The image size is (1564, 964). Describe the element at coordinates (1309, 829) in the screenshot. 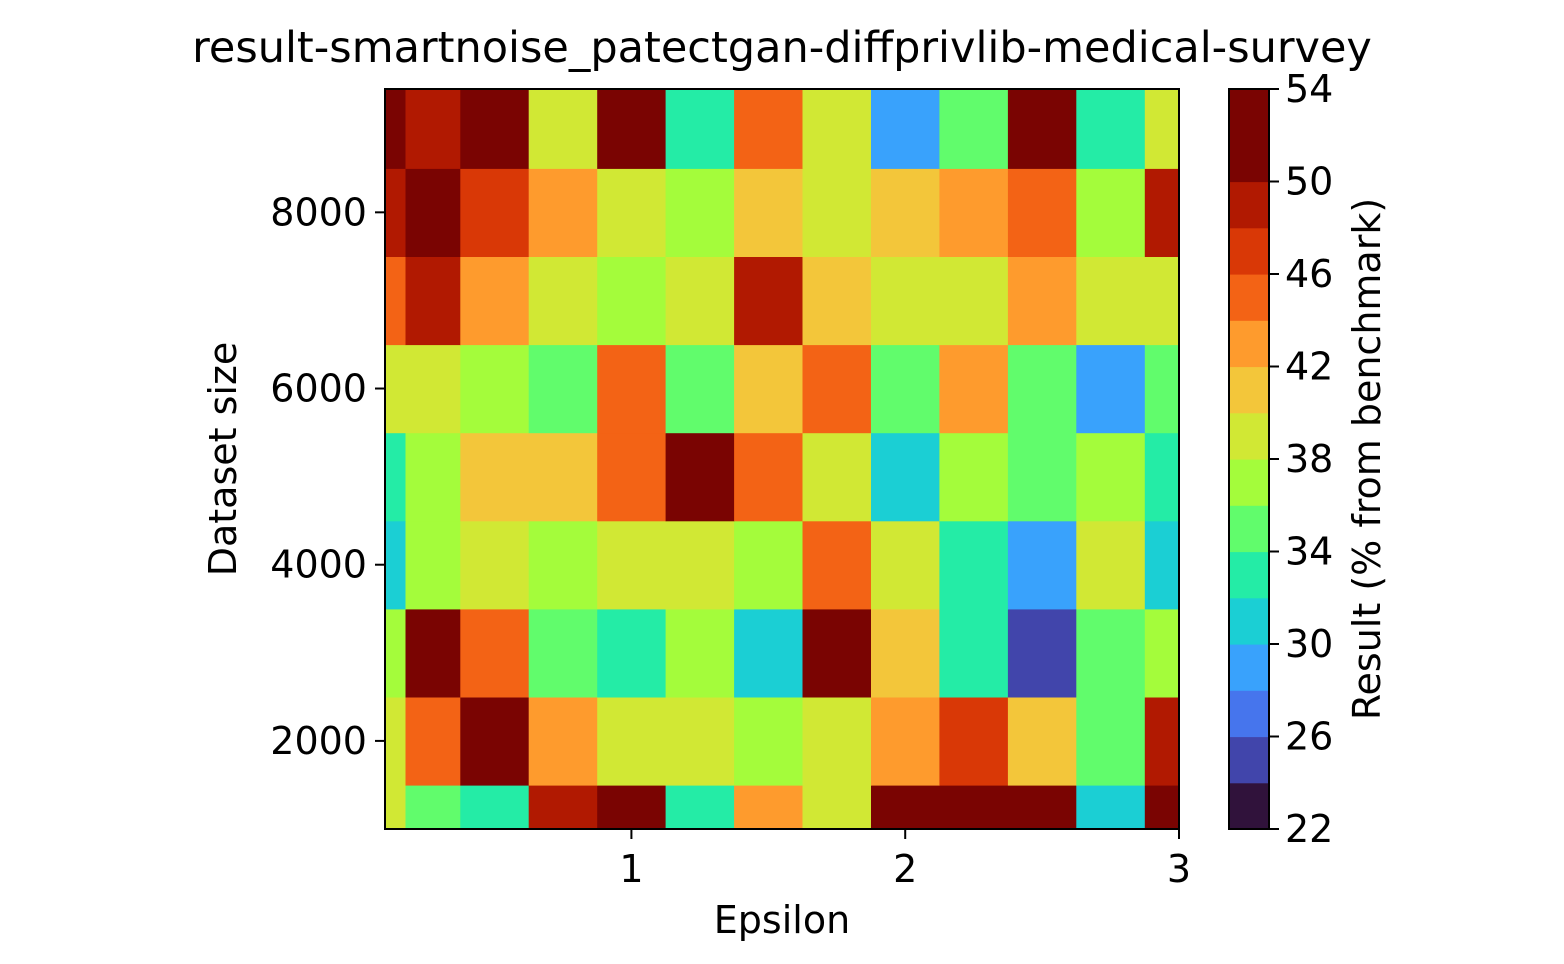

I see `colorbar-tick-label: 22` at that location.